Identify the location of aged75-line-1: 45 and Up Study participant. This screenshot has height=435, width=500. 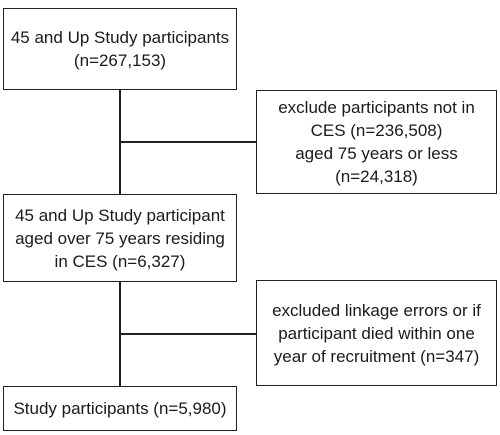
(120, 215).